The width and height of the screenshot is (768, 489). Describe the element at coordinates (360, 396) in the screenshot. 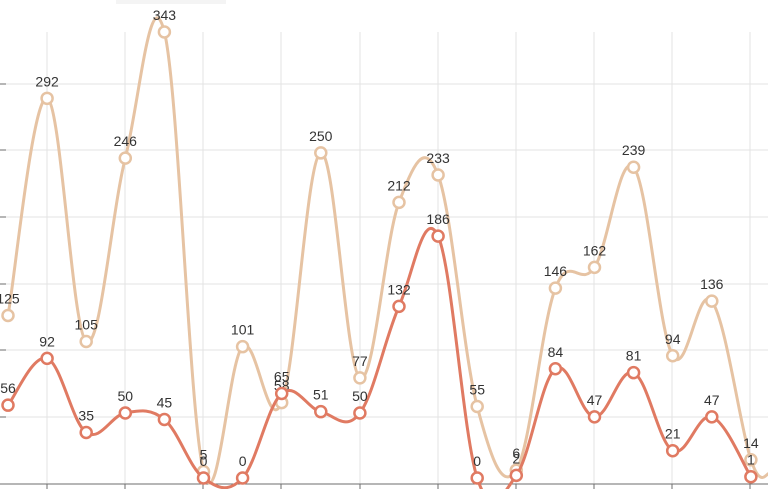

I see `series-1-data-label-9: 50` at that location.